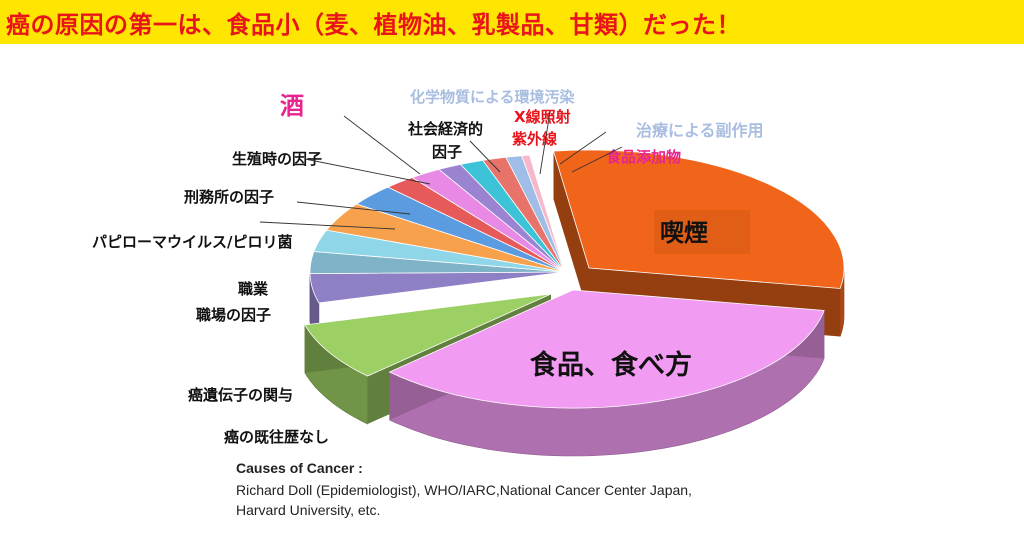  Describe the element at coordinates (292, 106) in the screenshot. I see `slice-label: 酒` at that location.